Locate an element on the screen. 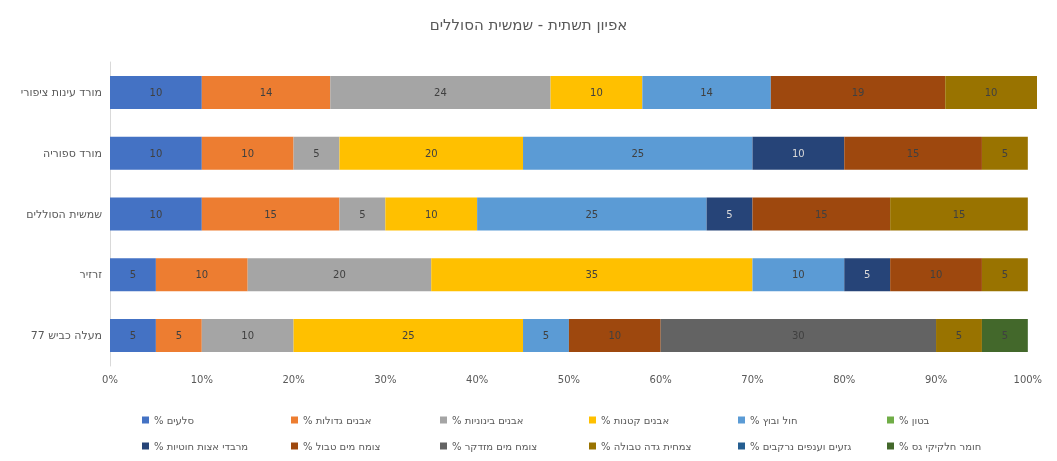 Image resolution: width=1057 pixels, height=461 pixels. x-tick-label: 30% is located at coordinates (385, 379).